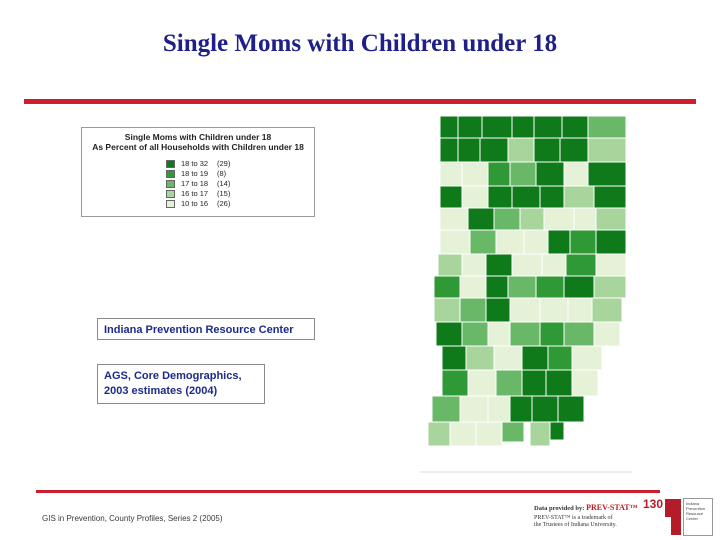 The image size is (720, 540). What do you see at coordinates (653, 504) in the screenshot?
I see `page-number: 130` at bounding box center [653, 504].